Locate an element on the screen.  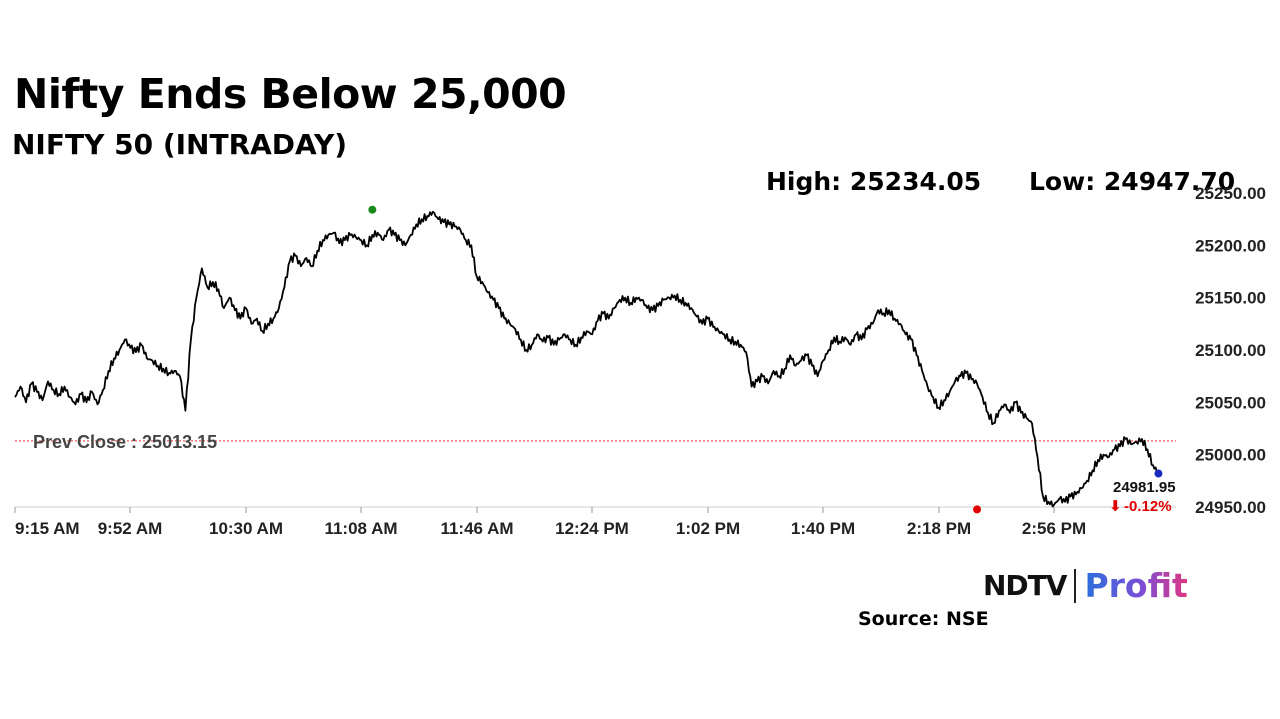
low-value-label: Low: 24947.70 is located at coordinates (1132, 181).